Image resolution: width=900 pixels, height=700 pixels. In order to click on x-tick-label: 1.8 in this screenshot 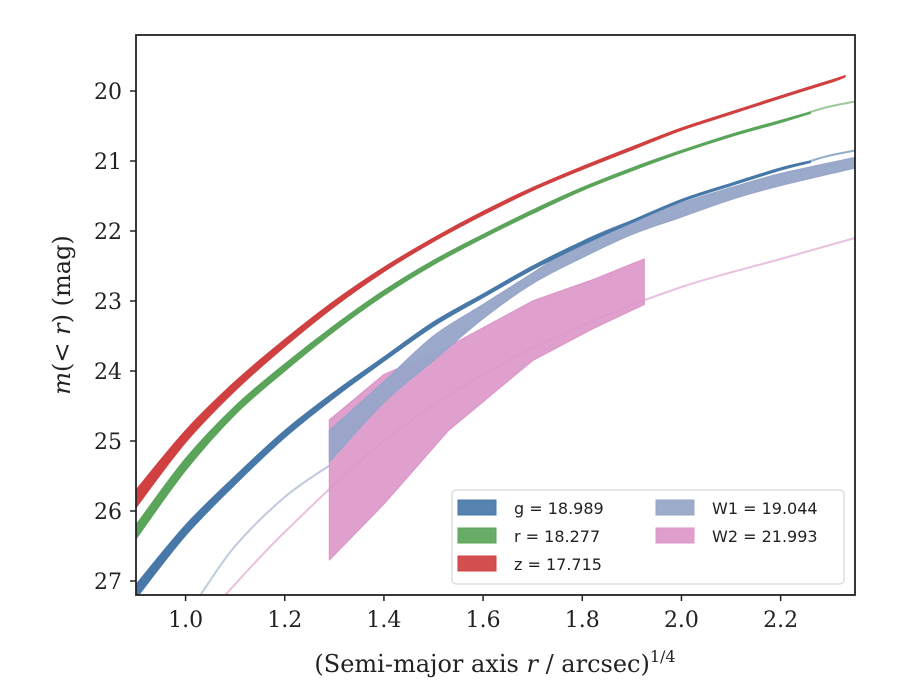, I will do `click(582, 620)`.